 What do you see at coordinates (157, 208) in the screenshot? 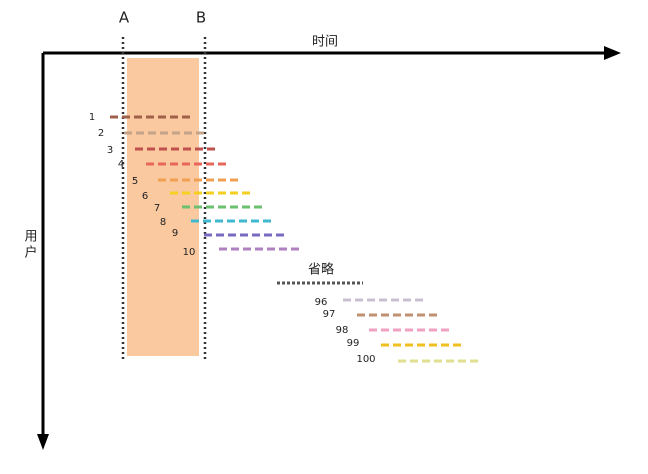
I see `row-label: 7` at bounding box center [157, 208].